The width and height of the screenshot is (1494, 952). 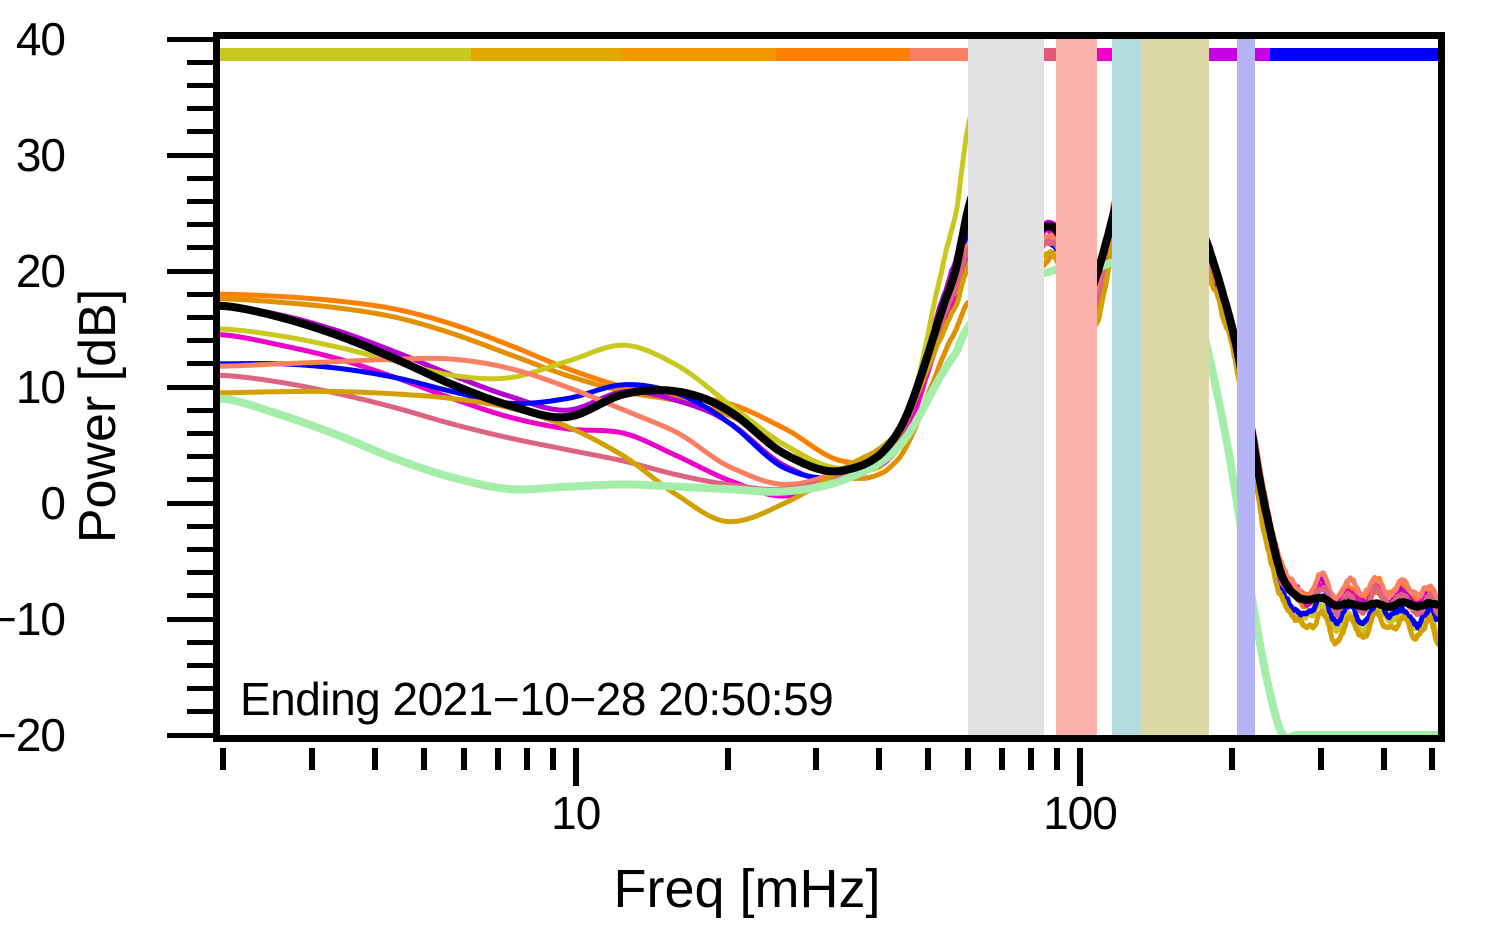 What do you see at coordinates (576, 813) in the screenshot?
I see `x-tick-label: 10` at bounding box center [576, 813].